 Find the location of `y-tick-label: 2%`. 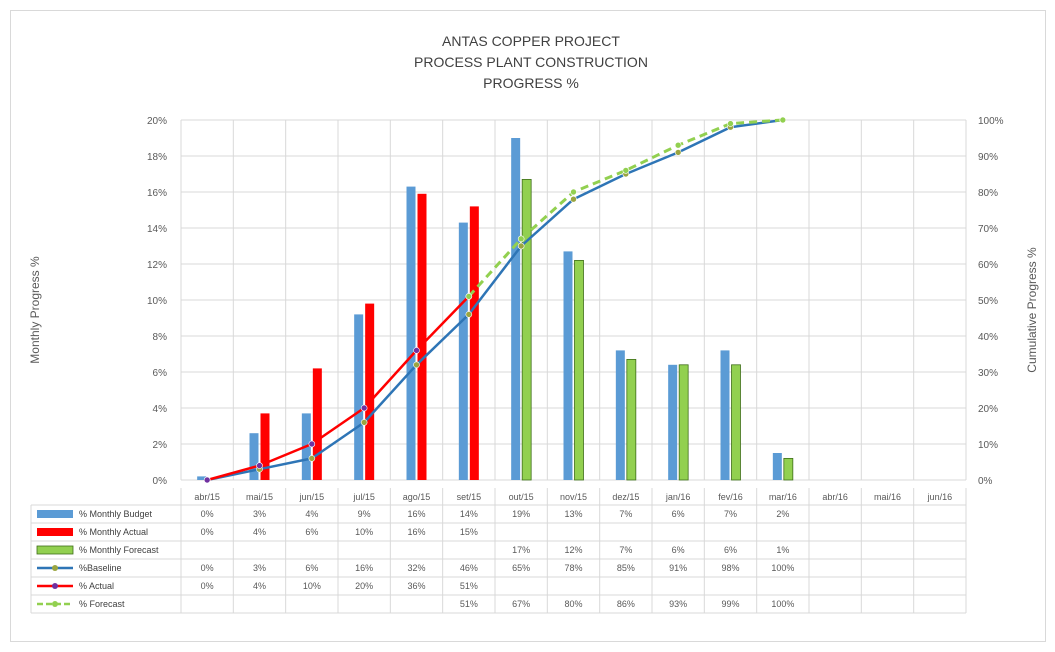

y-tick-label: 2% is located at coordinates (160, 445).